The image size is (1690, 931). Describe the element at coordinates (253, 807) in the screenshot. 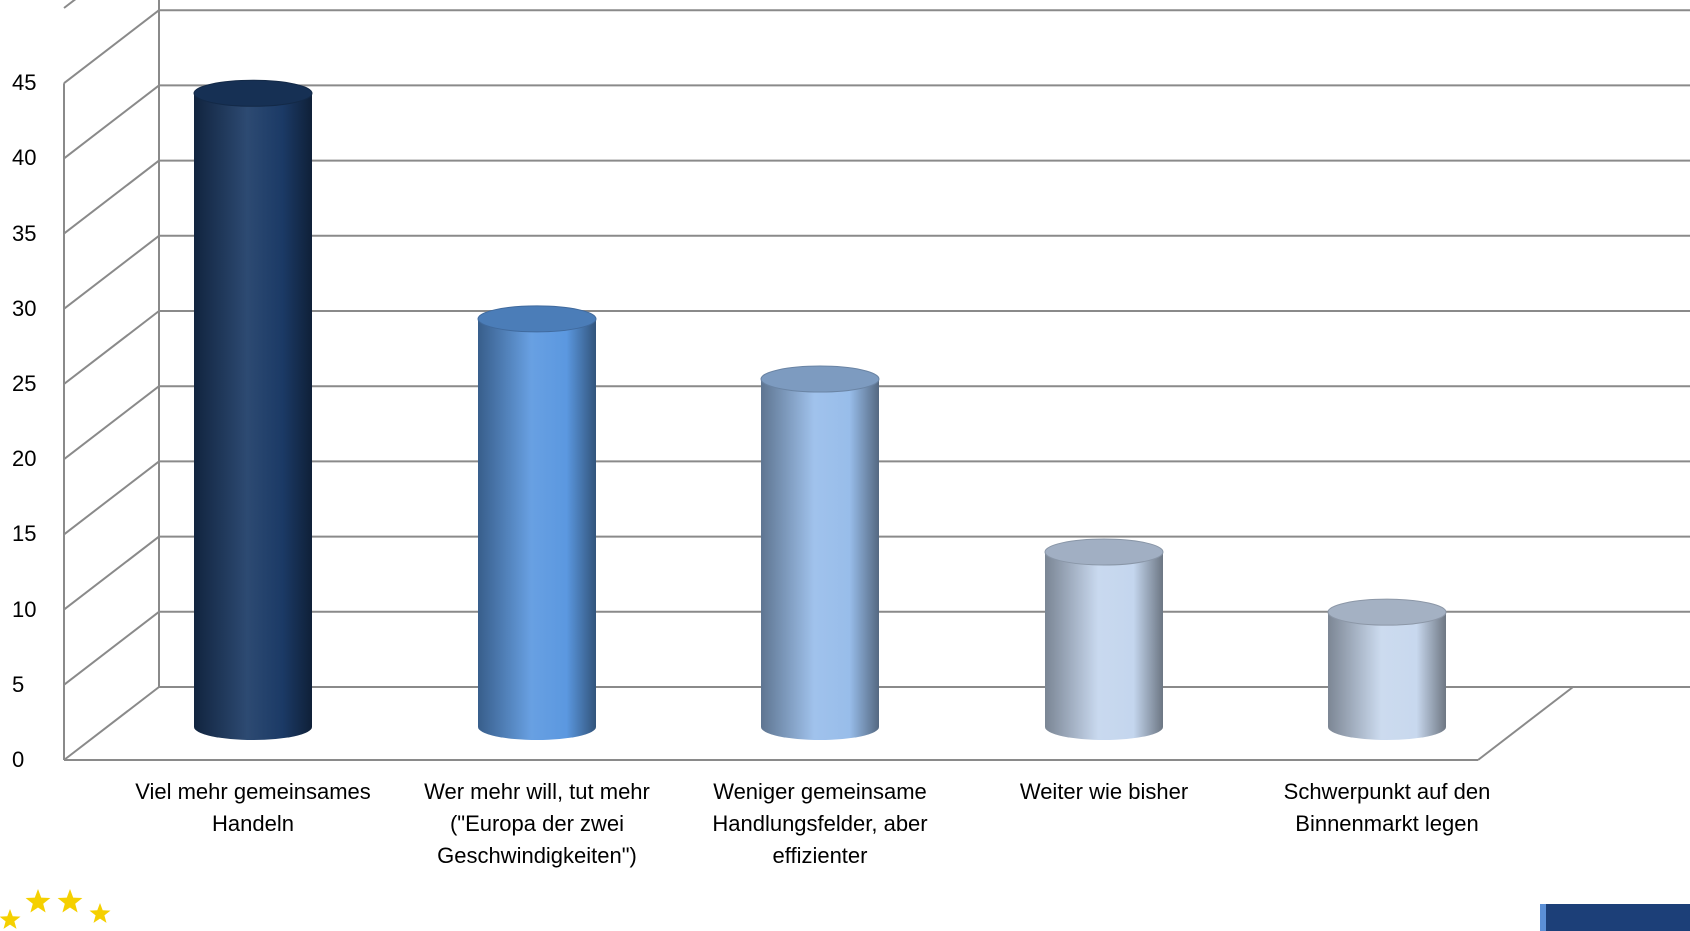

I see `x-tick-label: Viel mehr gemeinsames Handeln` at that location.